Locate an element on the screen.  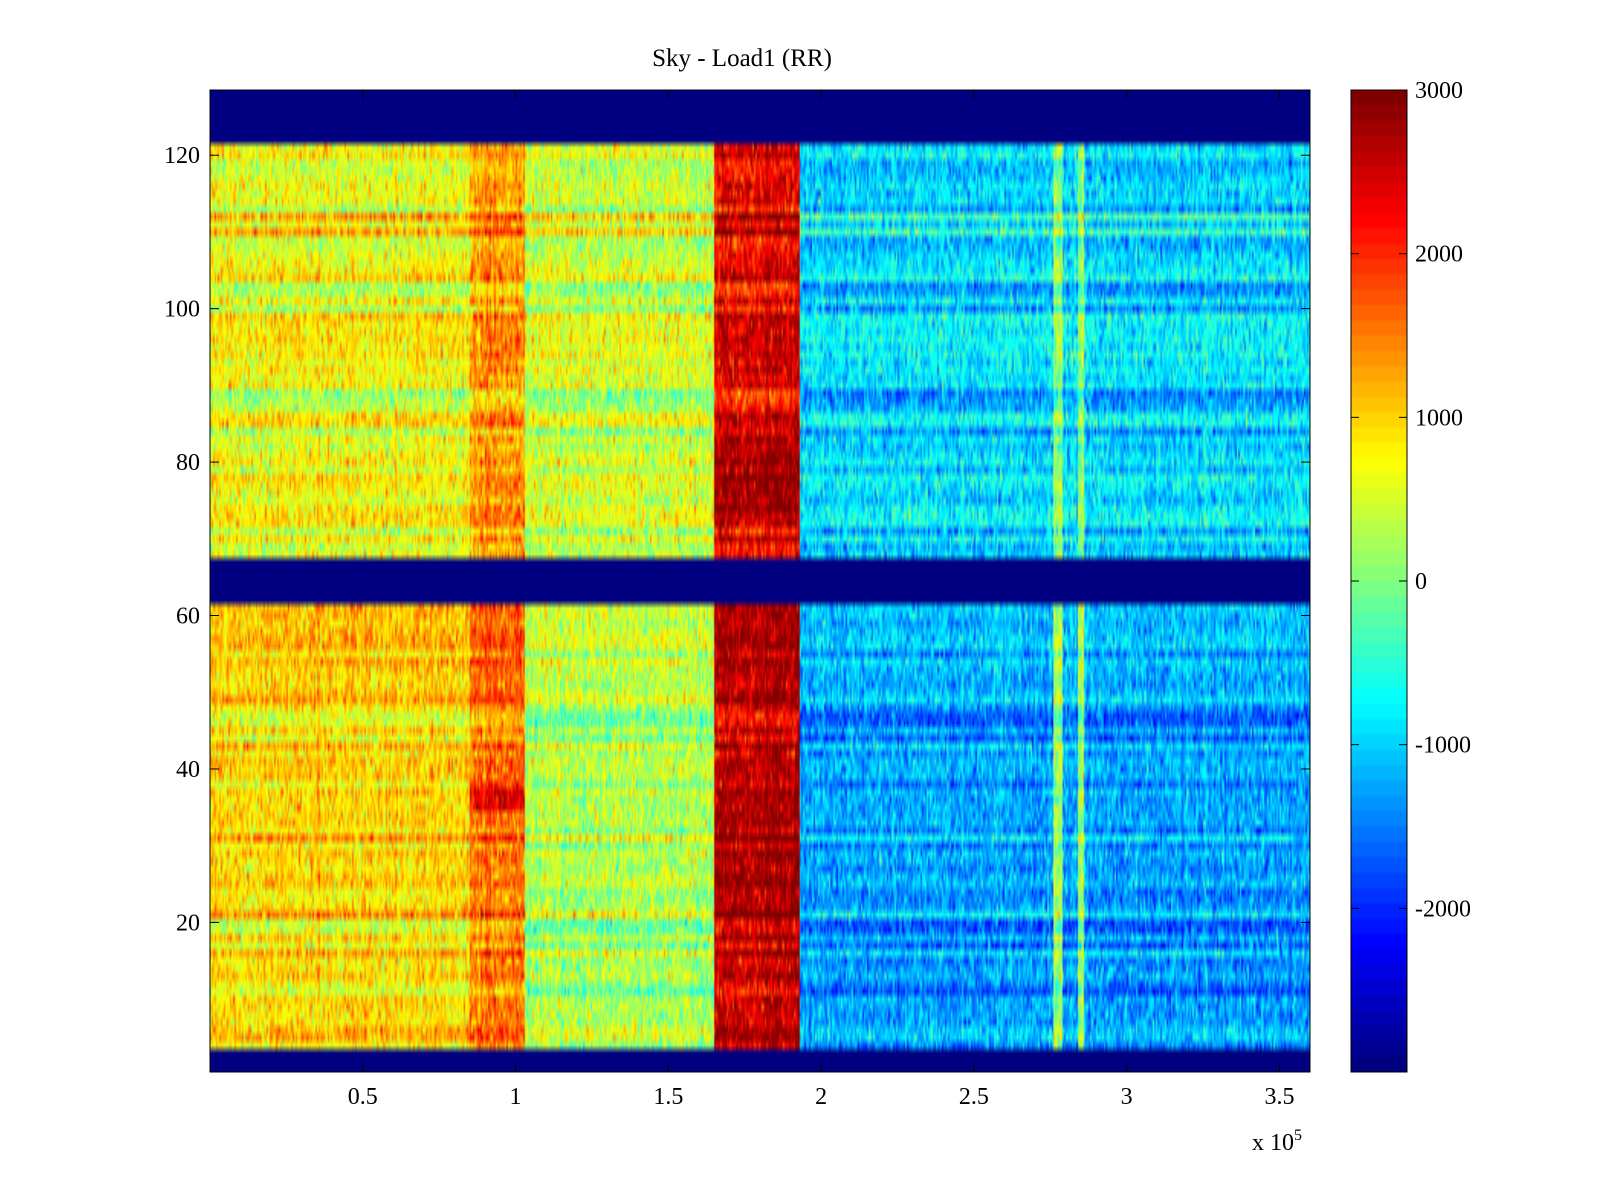
colorbar-tick-label: 1000 is located at coordinates (1439, 418).